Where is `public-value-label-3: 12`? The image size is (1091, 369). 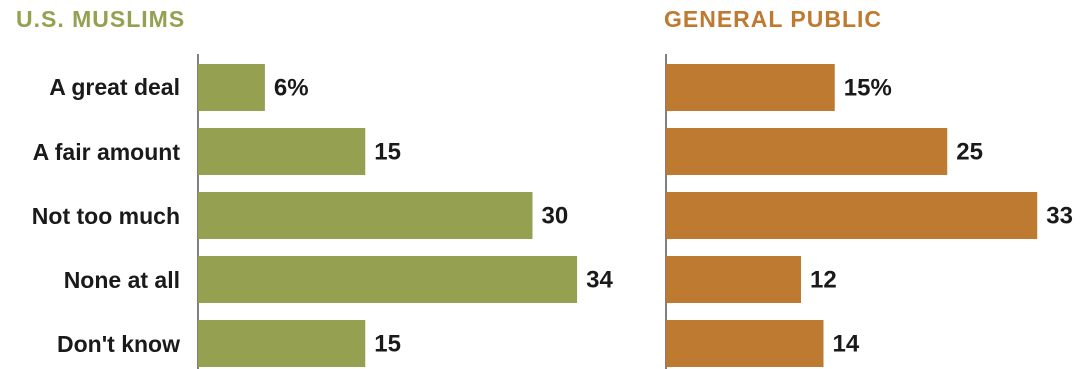 public-value-label-3: 12 is located at coordinates (823, 280).